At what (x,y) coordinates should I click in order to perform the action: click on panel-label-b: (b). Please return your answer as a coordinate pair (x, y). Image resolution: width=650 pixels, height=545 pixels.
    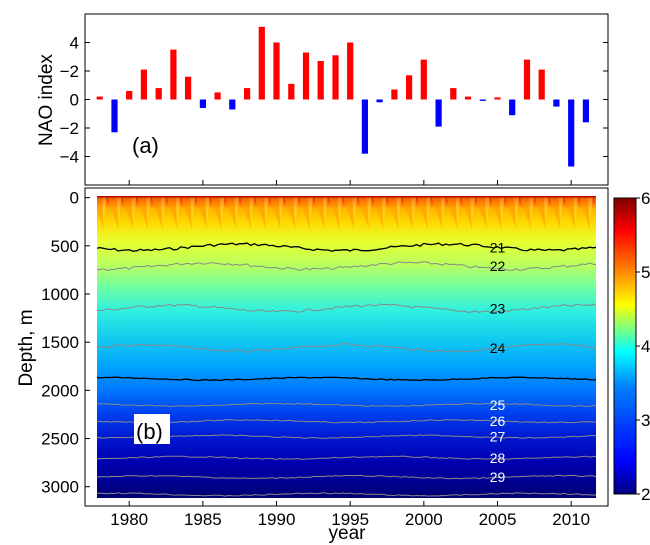
    Looking at the image, I should click on (149, 431).